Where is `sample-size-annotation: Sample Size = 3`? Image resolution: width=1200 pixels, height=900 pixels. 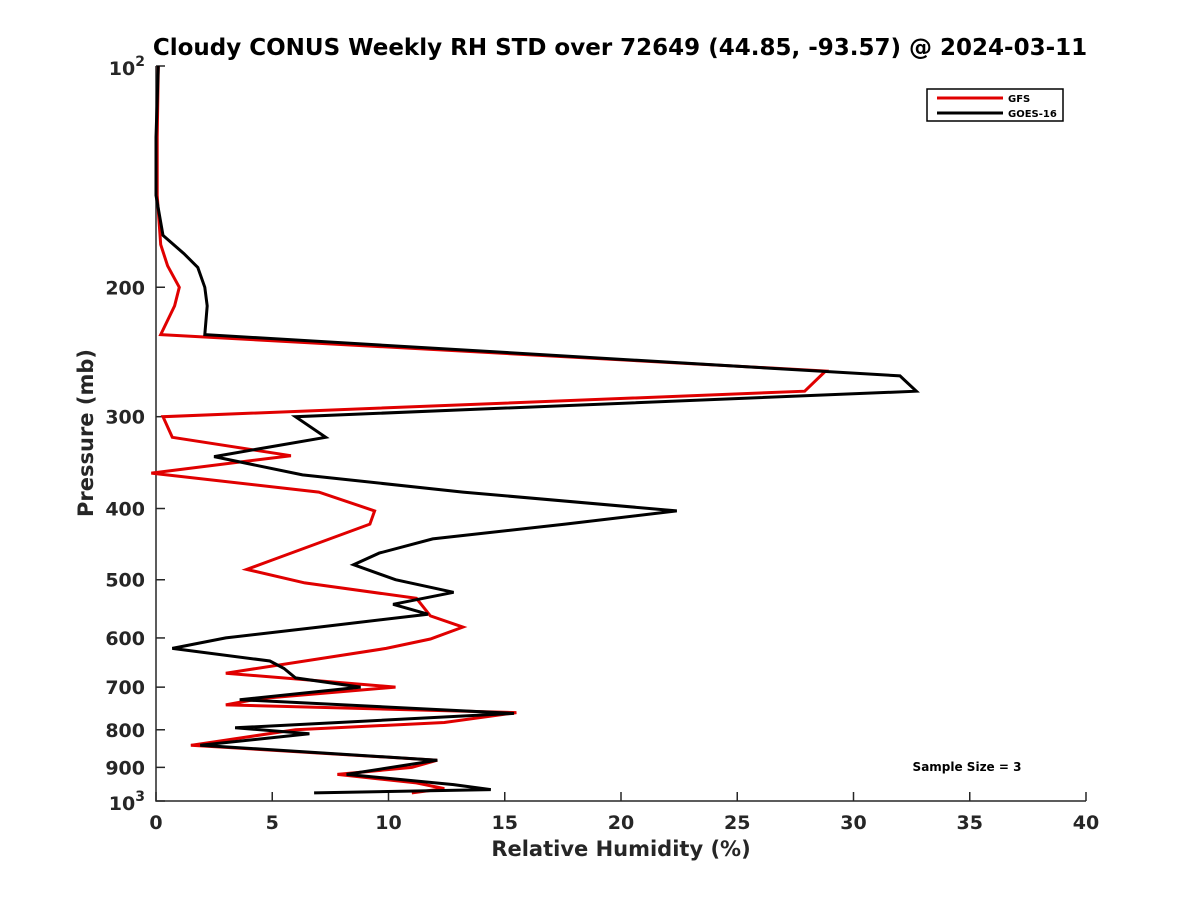
sample-size-annotation: Sample Size = 3 is located at coordinates (967, 767).